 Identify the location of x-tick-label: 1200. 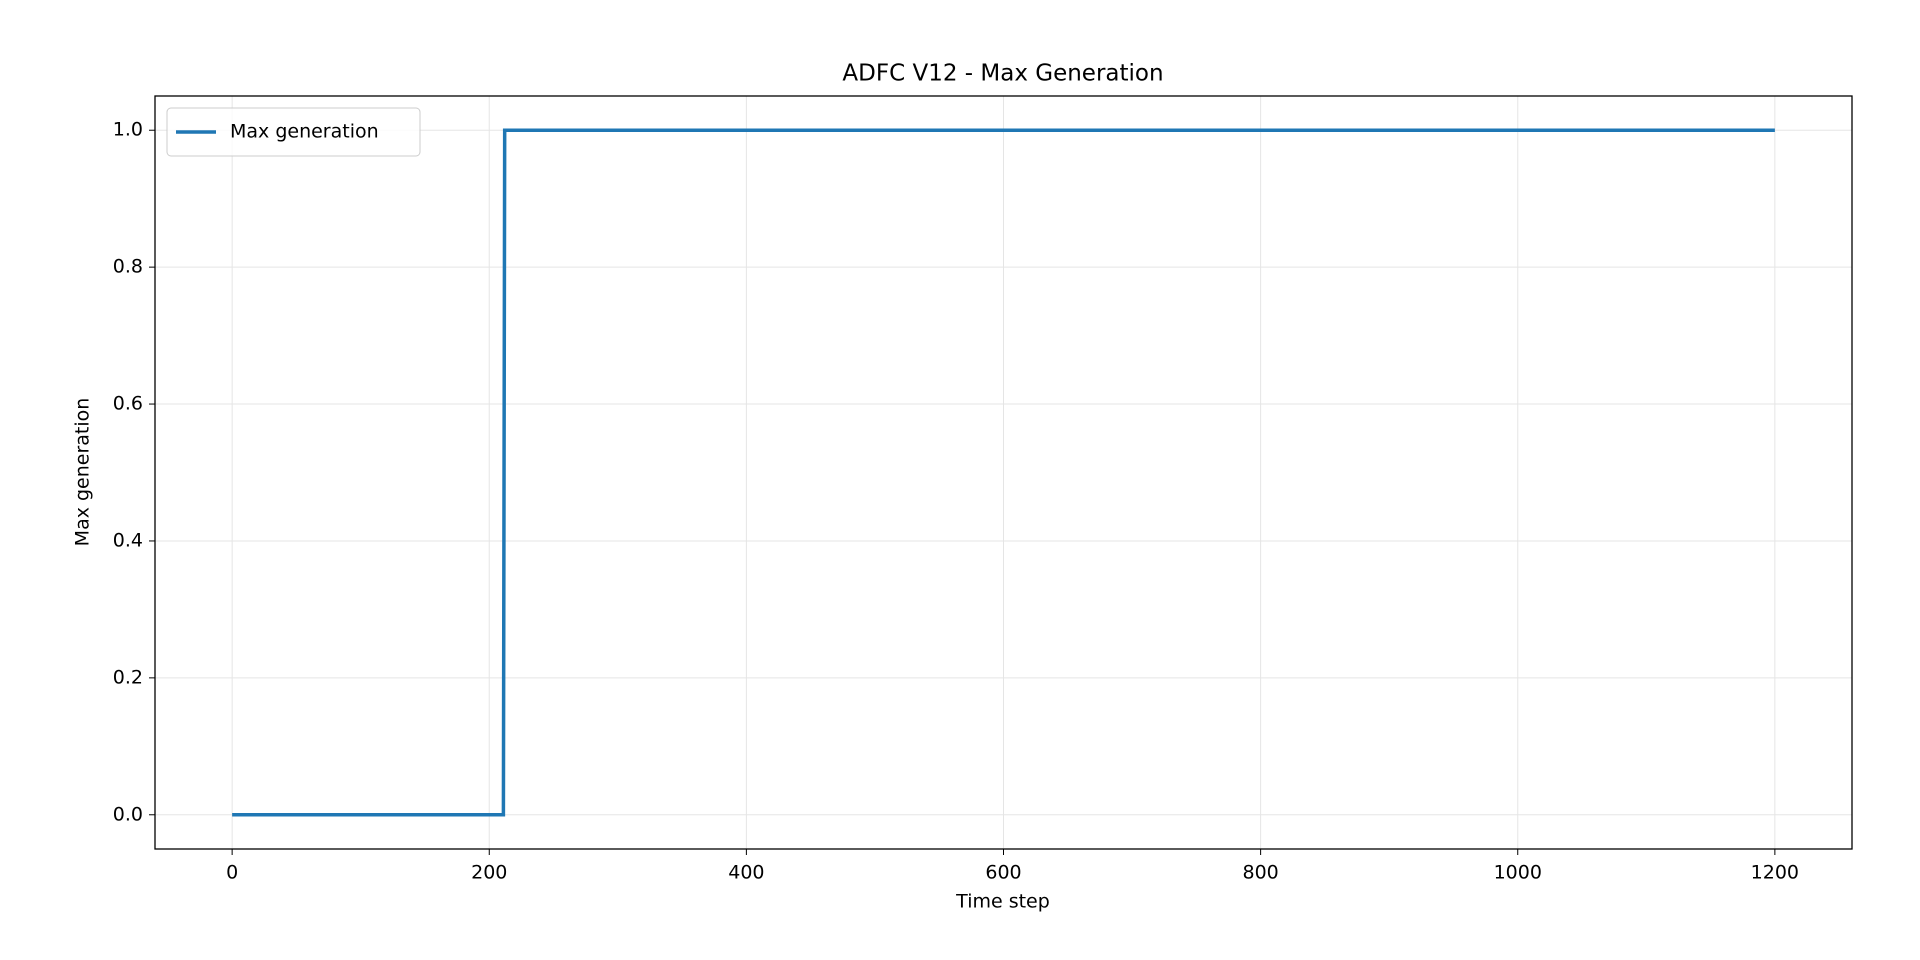
(1775, 873).